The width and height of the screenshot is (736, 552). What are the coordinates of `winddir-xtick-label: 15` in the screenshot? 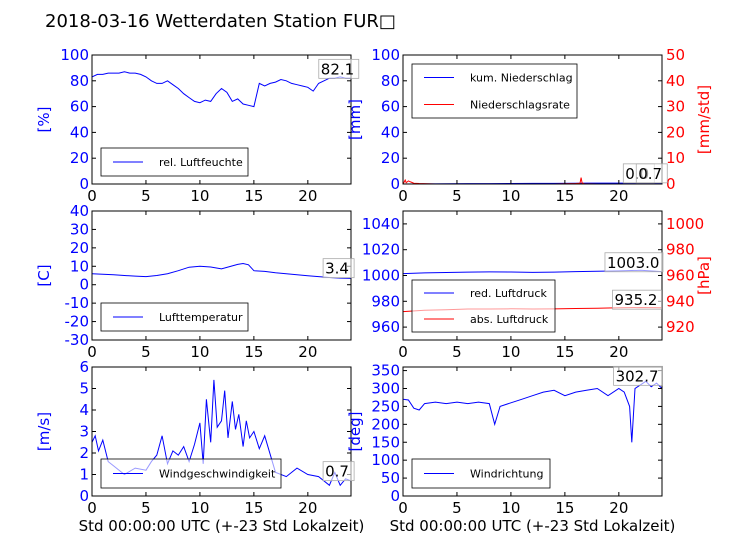 It's located at (564, 508).